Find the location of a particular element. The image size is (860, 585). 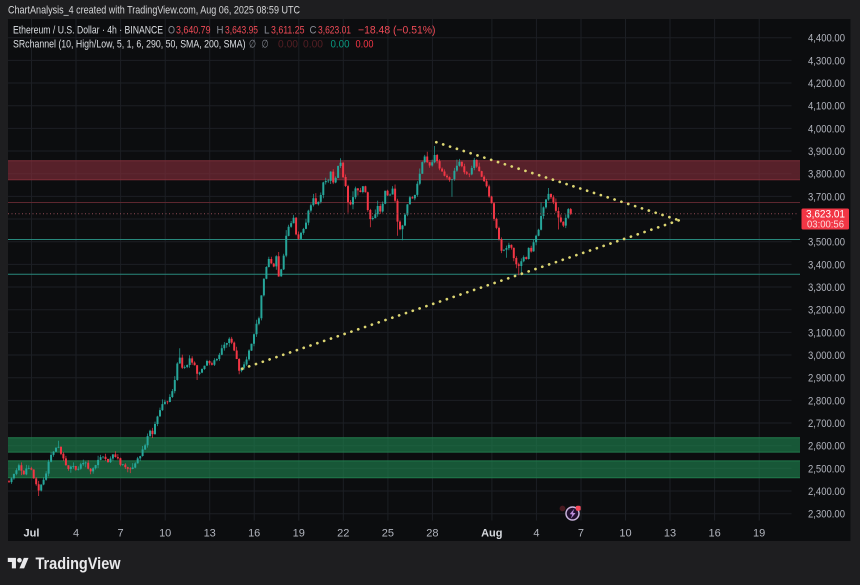

svg-text: 4,400.00 is located at coordinates (826, 39).